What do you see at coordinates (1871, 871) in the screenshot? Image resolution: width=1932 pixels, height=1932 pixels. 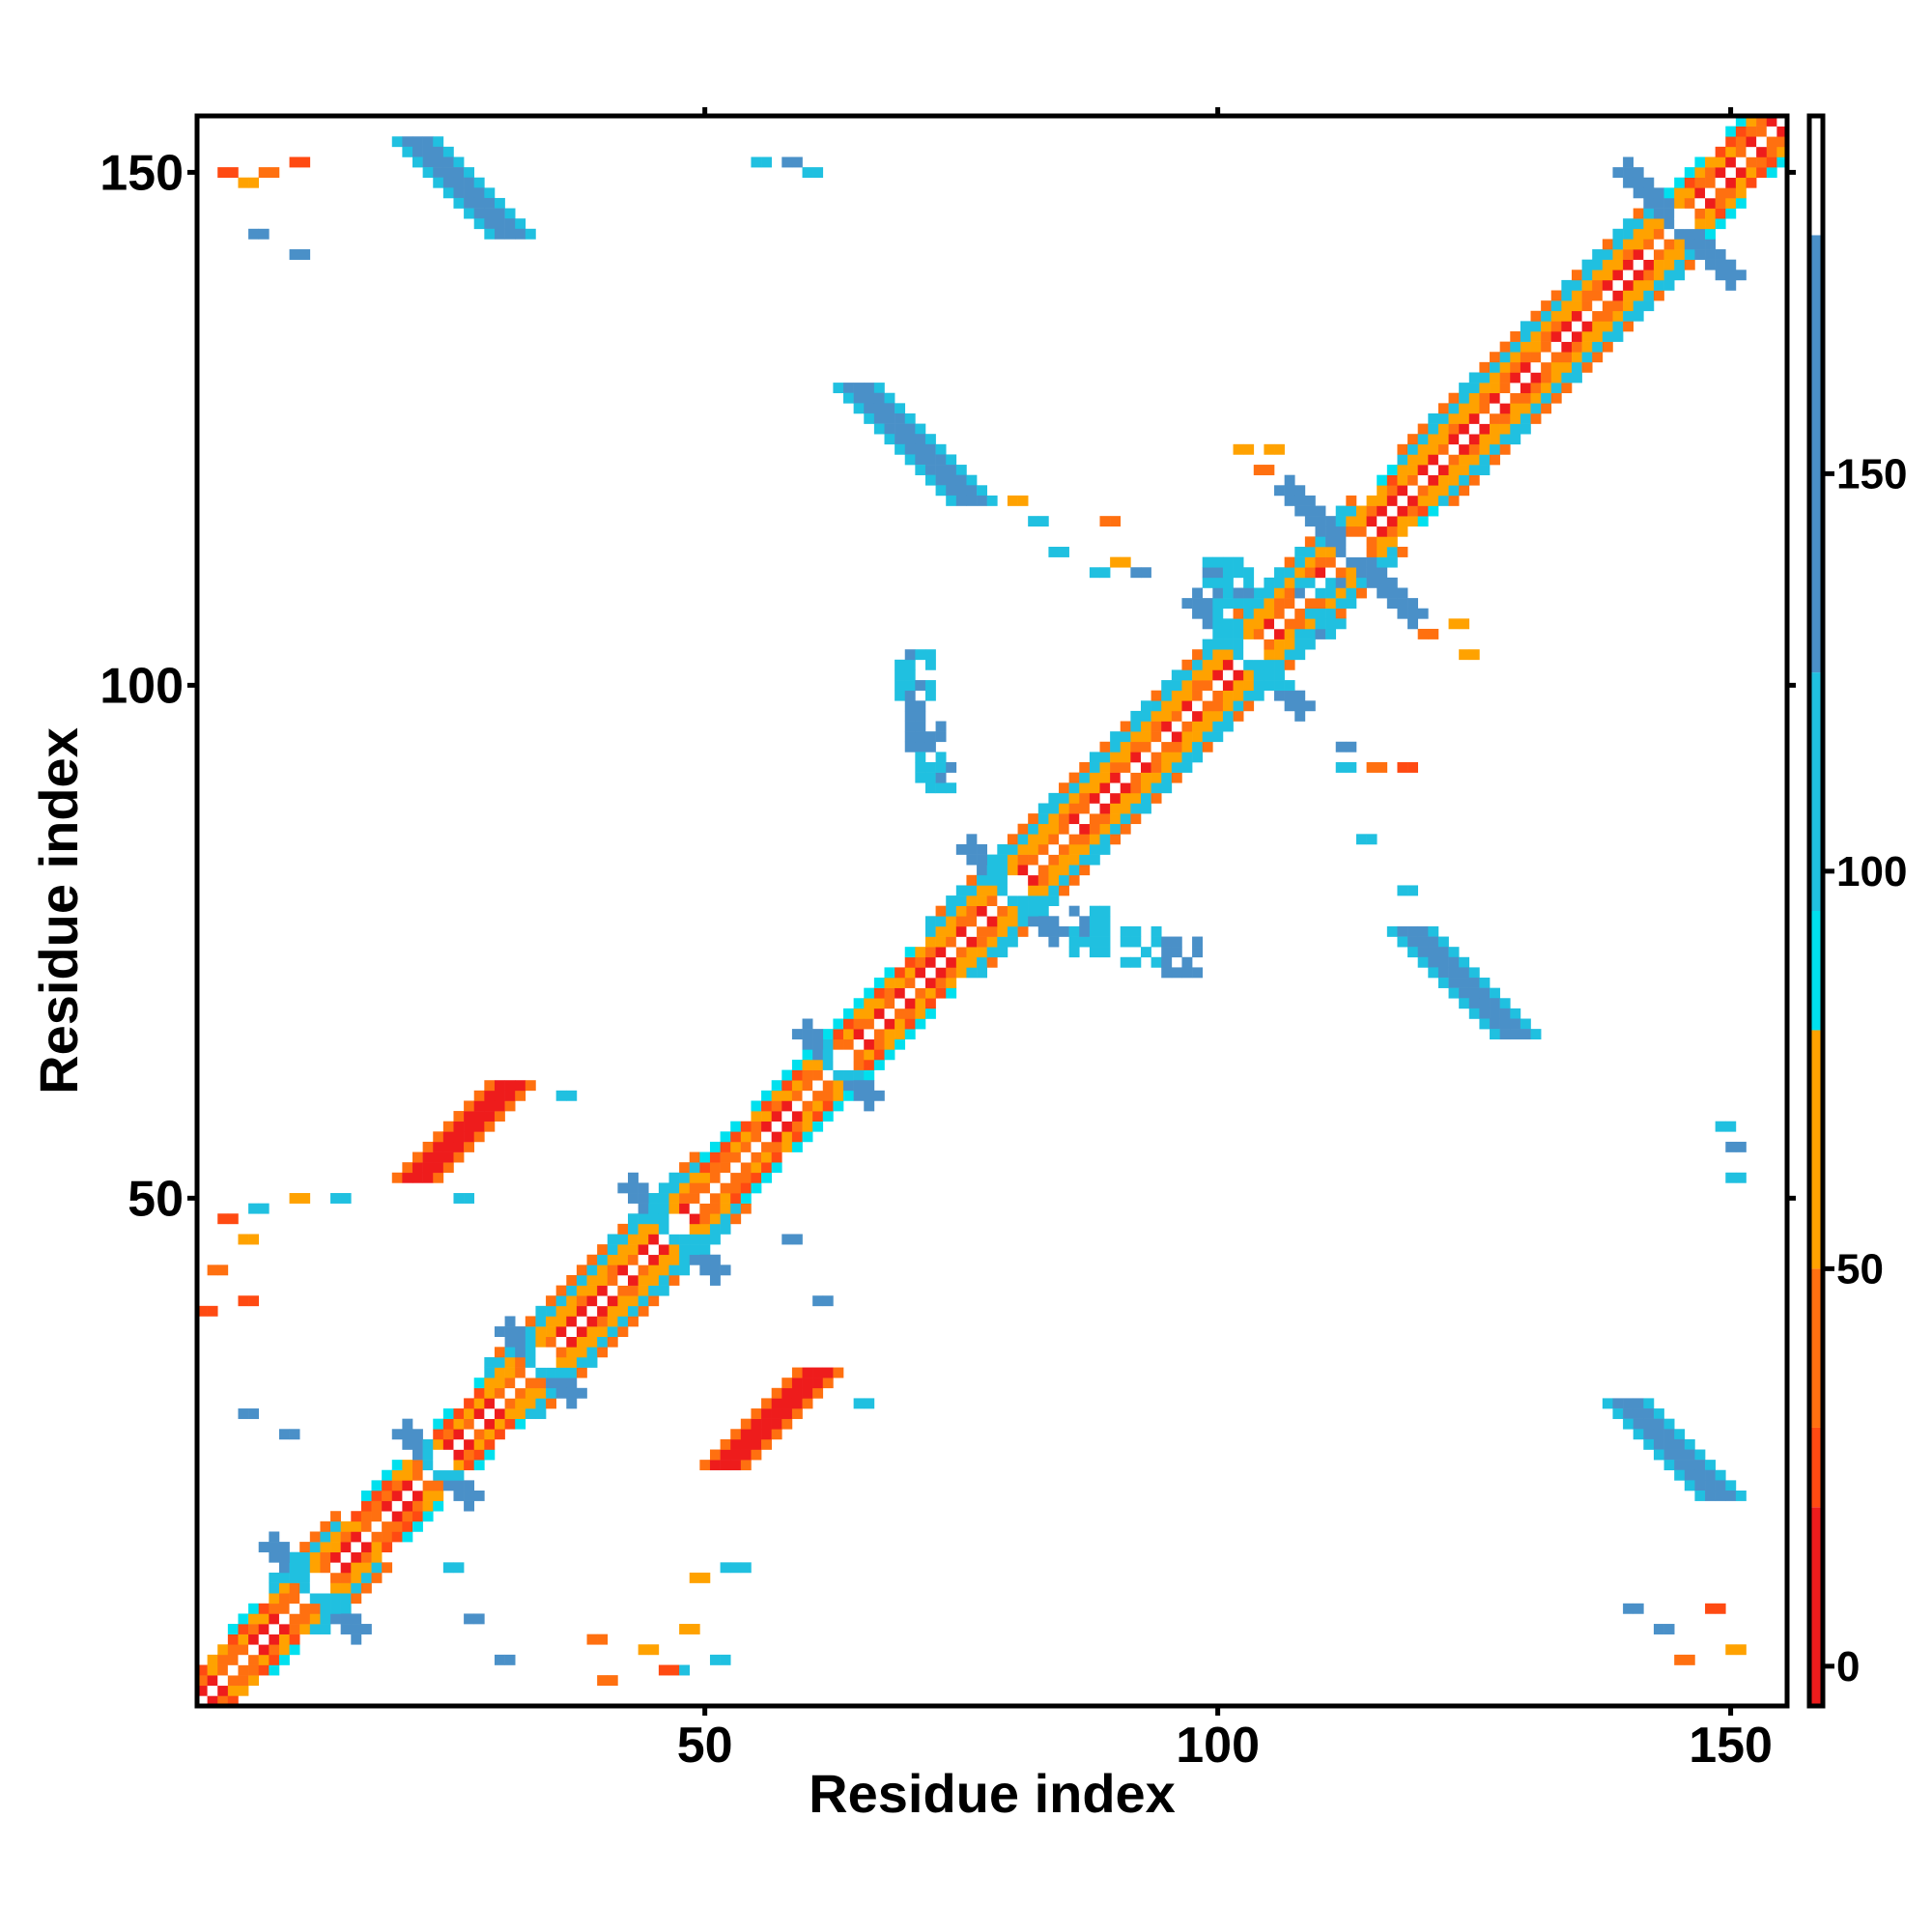 I see `colorbar-tick-label: 100` at bounding box center [1871, 871].